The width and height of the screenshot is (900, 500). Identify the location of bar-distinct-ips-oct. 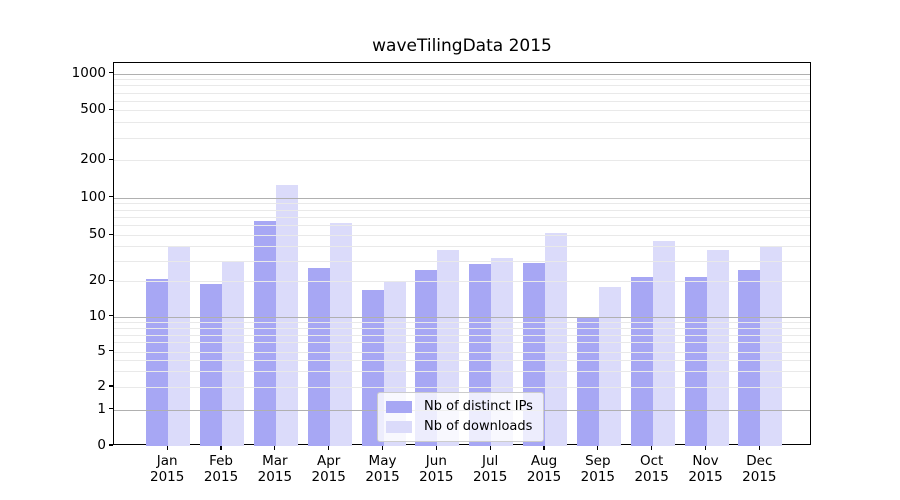
(641, 361).